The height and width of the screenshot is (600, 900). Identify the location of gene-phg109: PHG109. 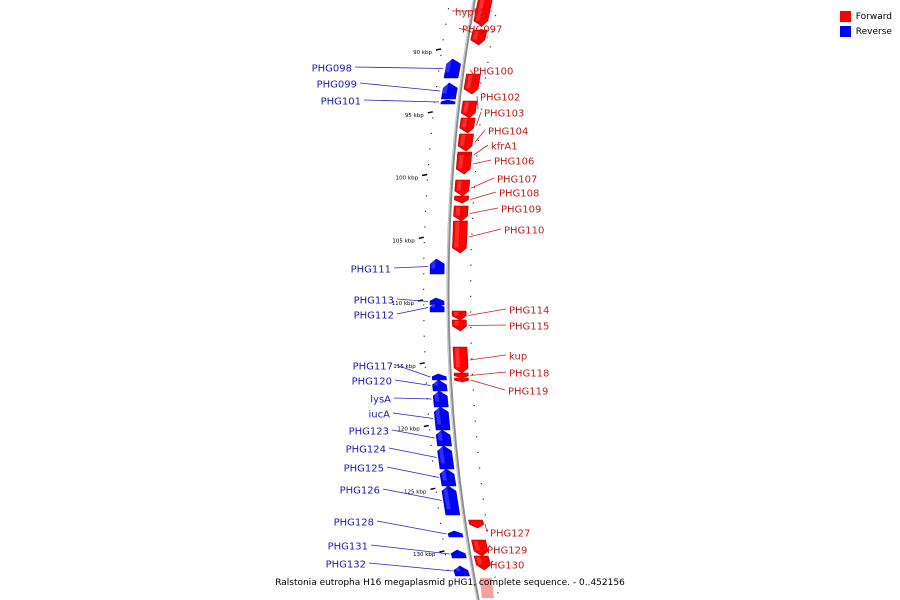
(497, 213).